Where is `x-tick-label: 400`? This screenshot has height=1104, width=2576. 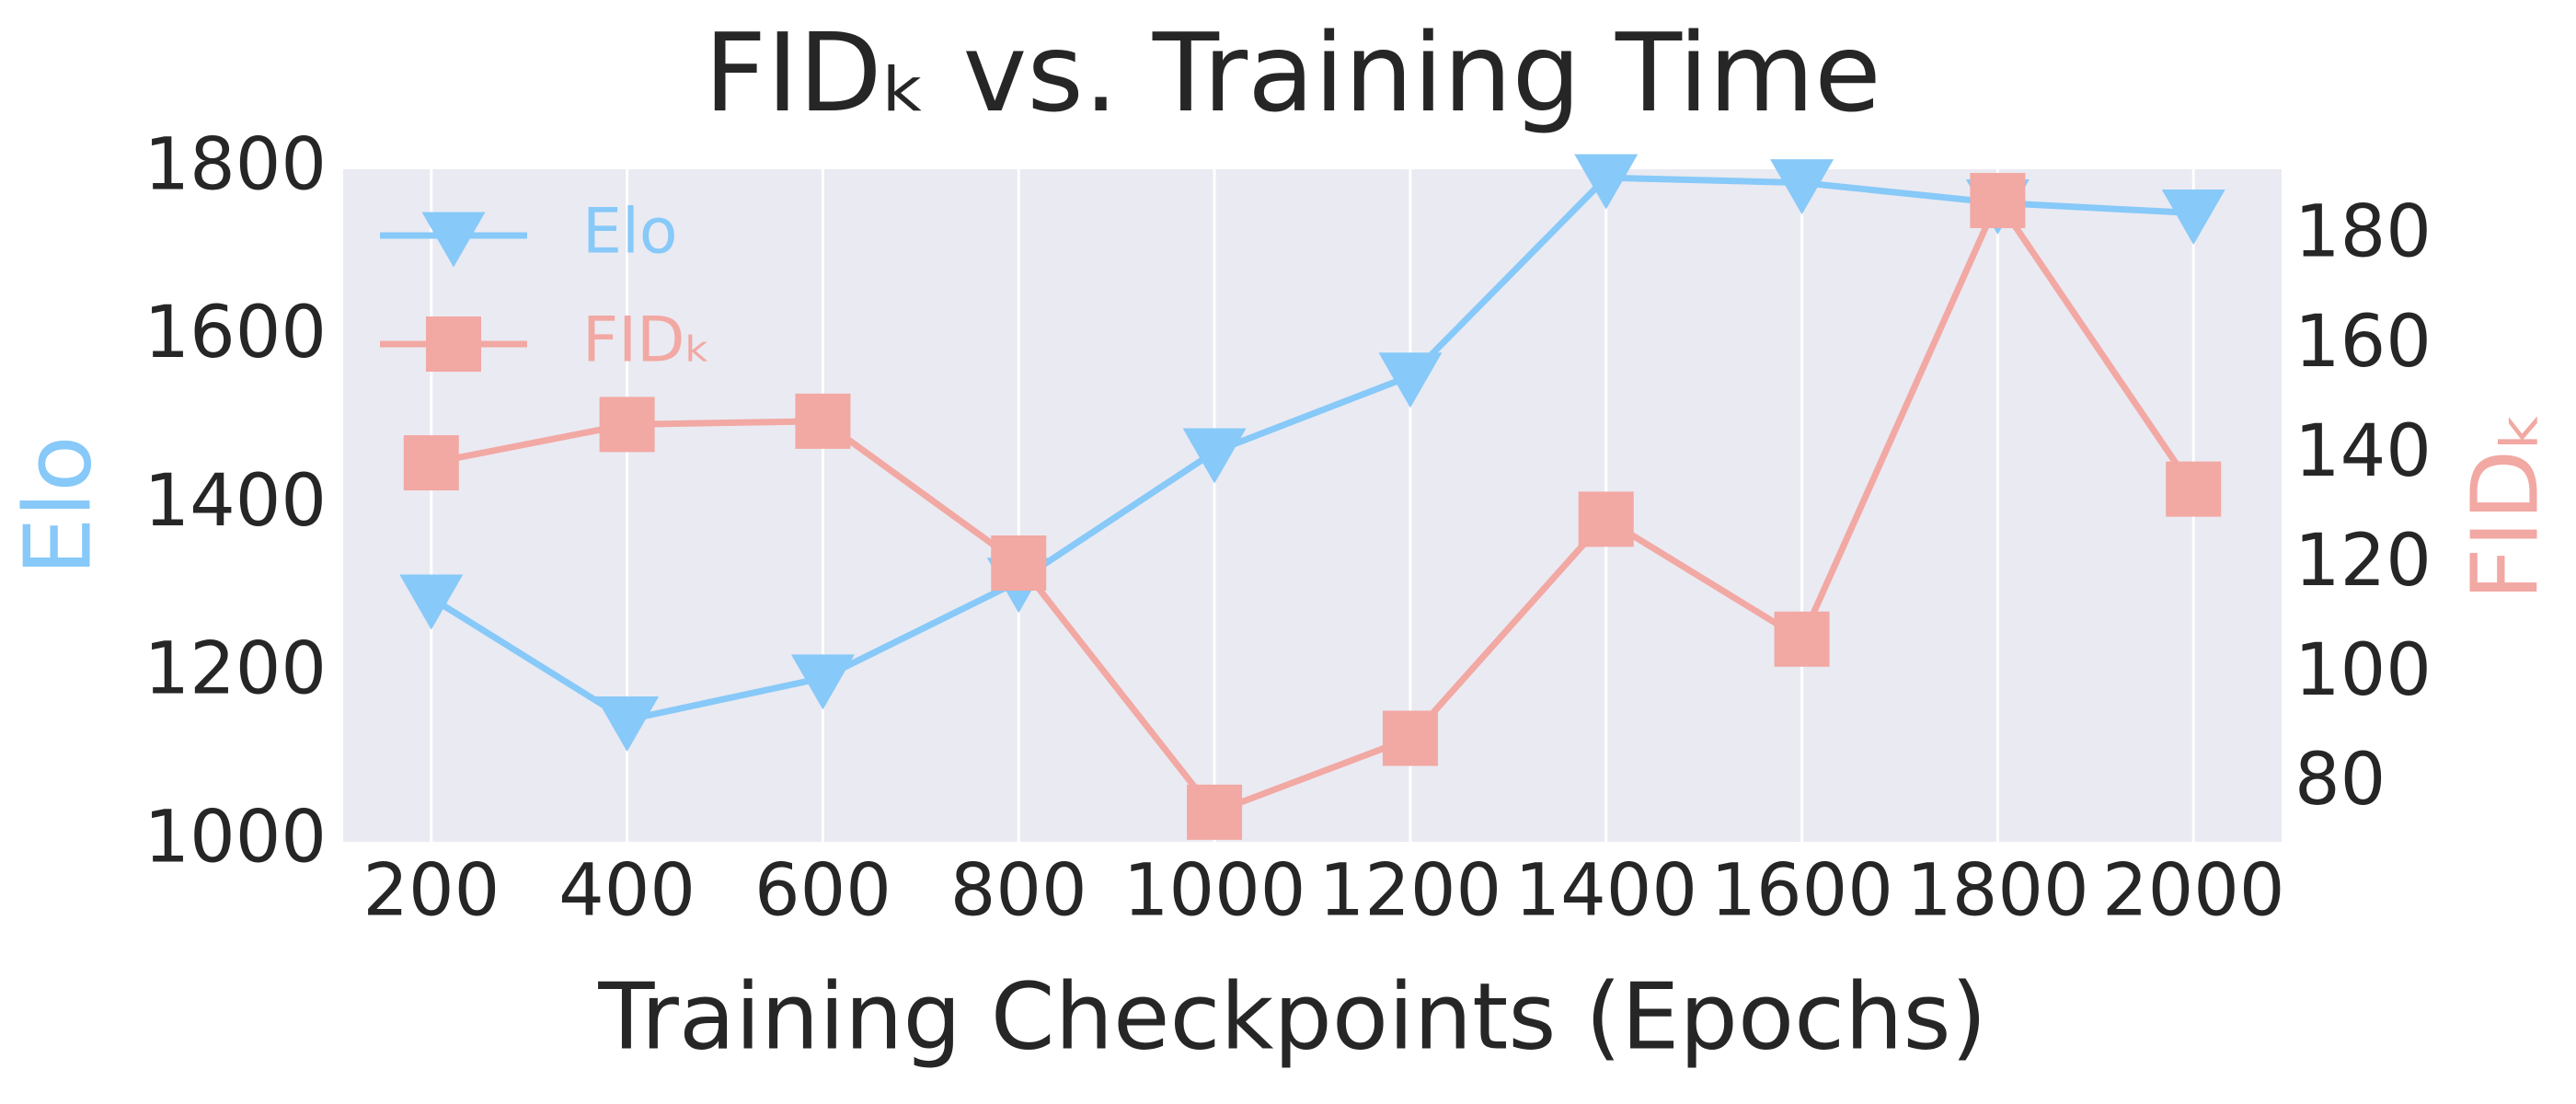 x-tick-label: 400 is located at coordinates (627, 890).